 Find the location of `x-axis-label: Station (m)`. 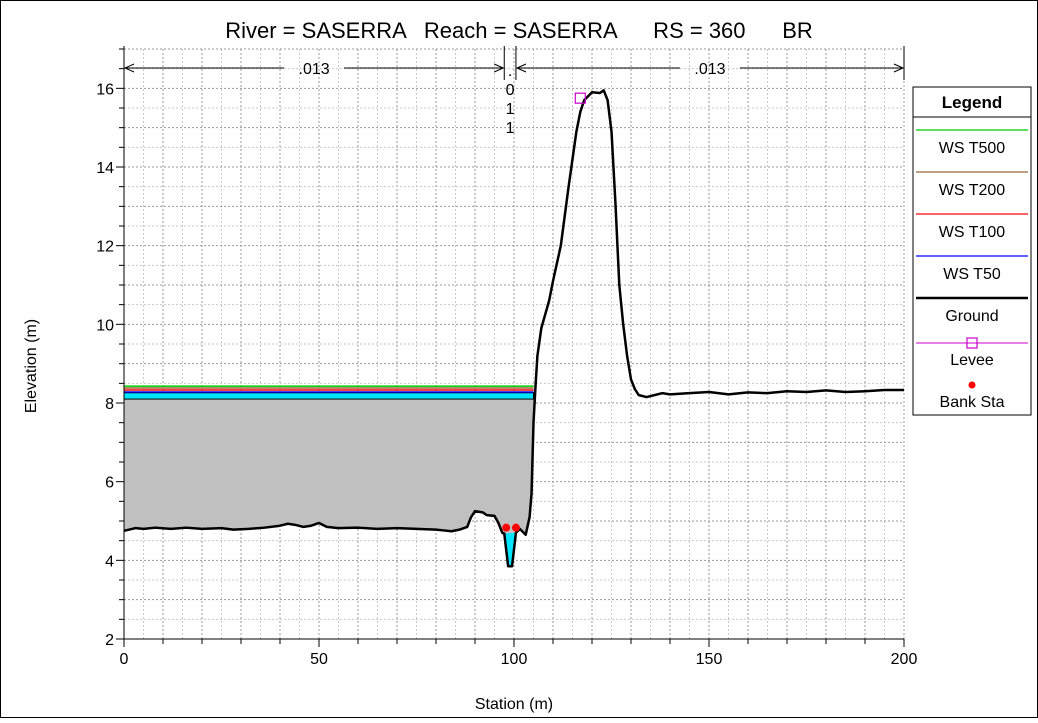

x-axis-label: Station (m) is located at coordinates (514, 704).